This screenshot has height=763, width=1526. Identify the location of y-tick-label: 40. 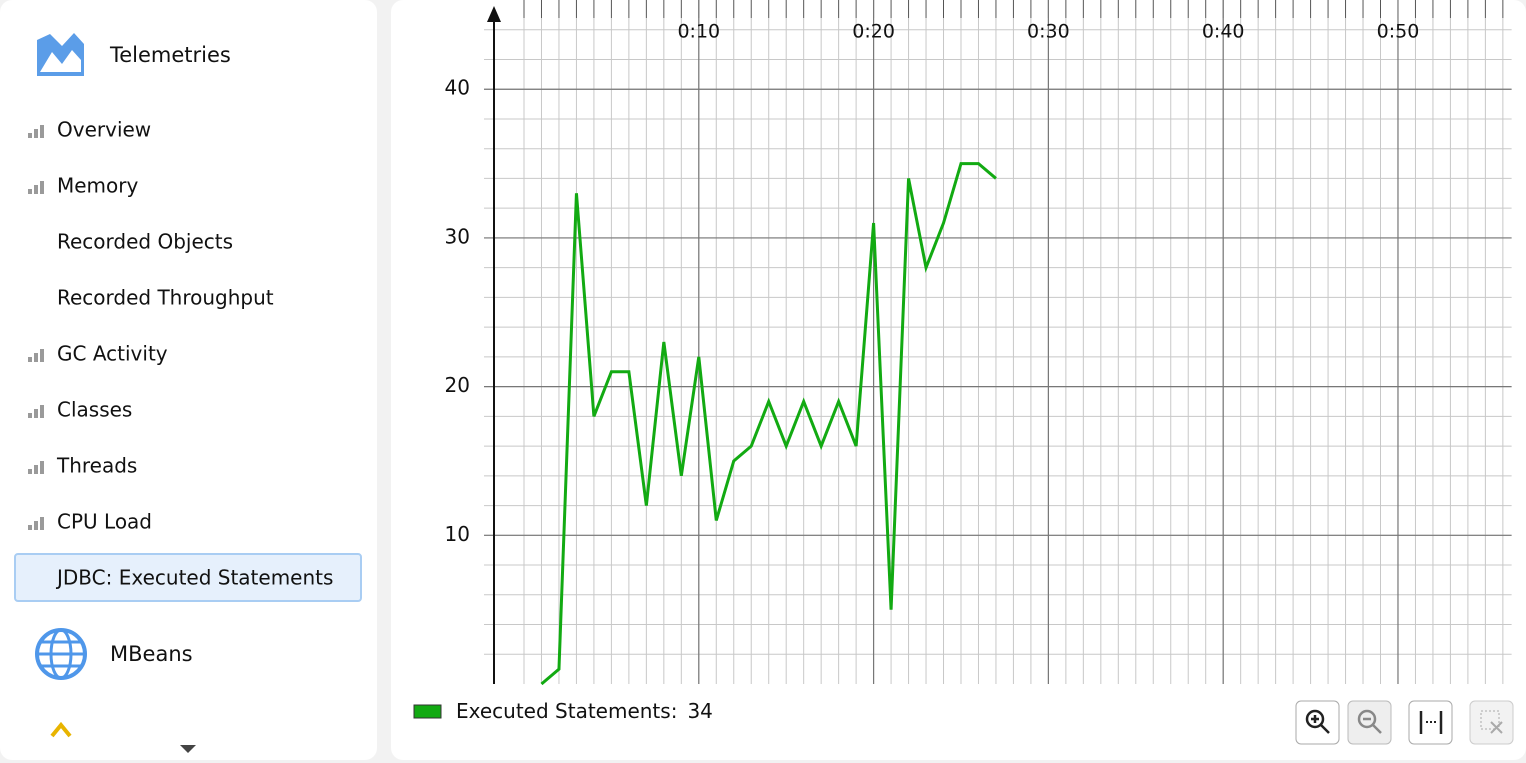
(457, 88).